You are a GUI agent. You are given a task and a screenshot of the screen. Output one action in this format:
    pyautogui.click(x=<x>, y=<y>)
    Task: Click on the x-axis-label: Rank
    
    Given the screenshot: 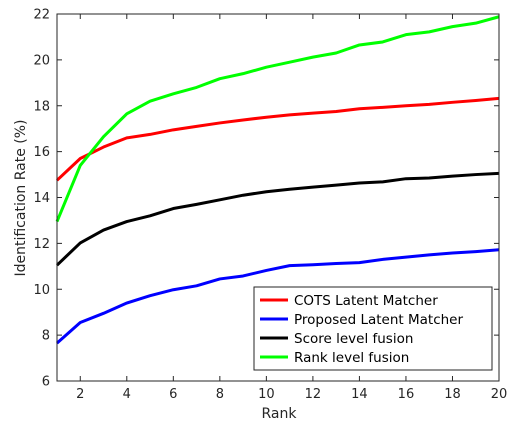 What is the action you would take?
    pyautogui.click(x=280, y=414)
    